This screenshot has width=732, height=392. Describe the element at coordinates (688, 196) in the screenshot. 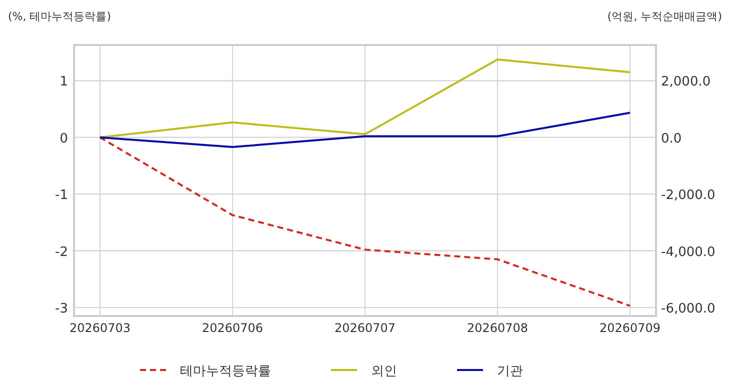

I see `y2-tick-label: -2,000.0` at that location.